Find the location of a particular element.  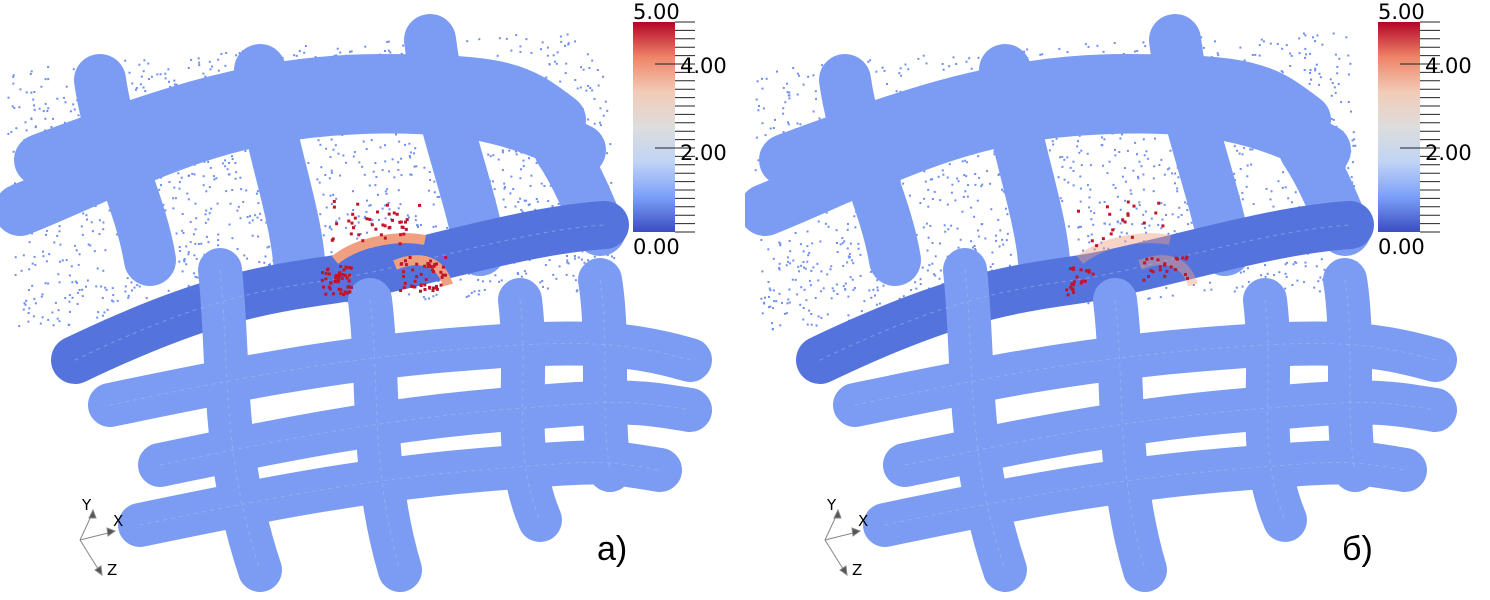

colorbar-ramp is located at coordinates (654, 127).